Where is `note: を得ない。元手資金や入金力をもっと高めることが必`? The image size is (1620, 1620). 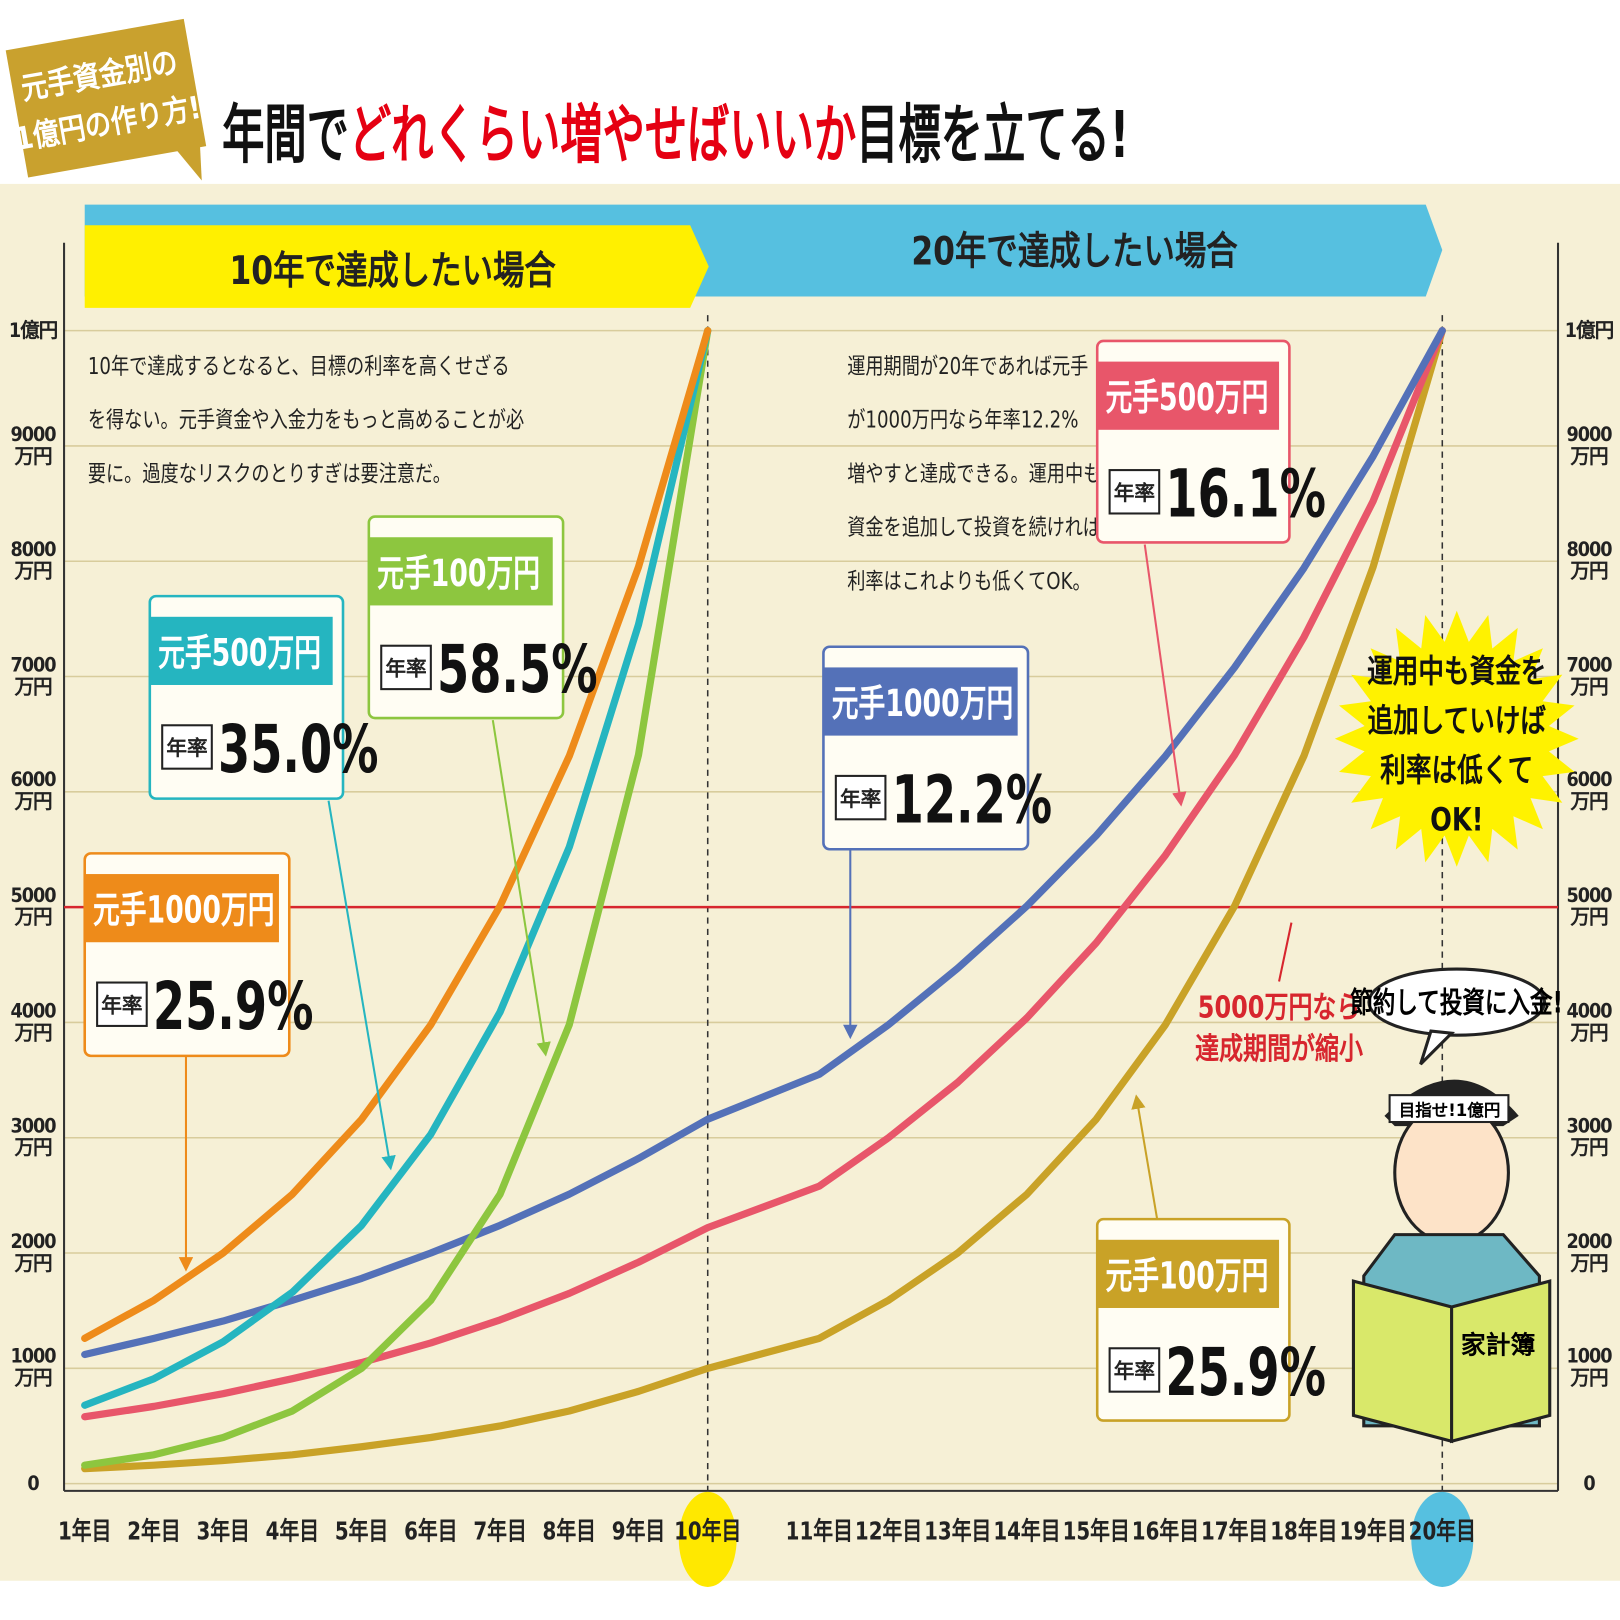 note: を得ない。元手資金や入金力をもっと高めることが必 is located at coordinates (306, 420).